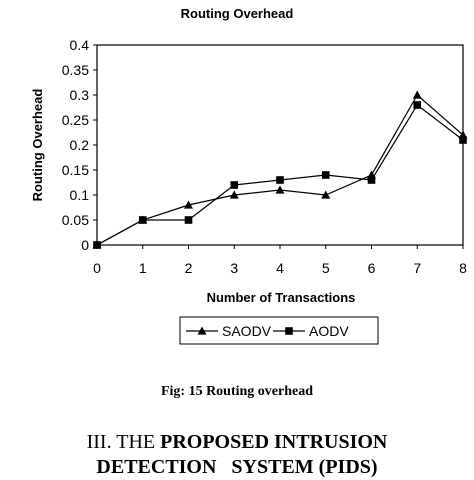 This screenshot has height=480, width=474. I want to click on x-tick-label: 0, so click(97, 268).